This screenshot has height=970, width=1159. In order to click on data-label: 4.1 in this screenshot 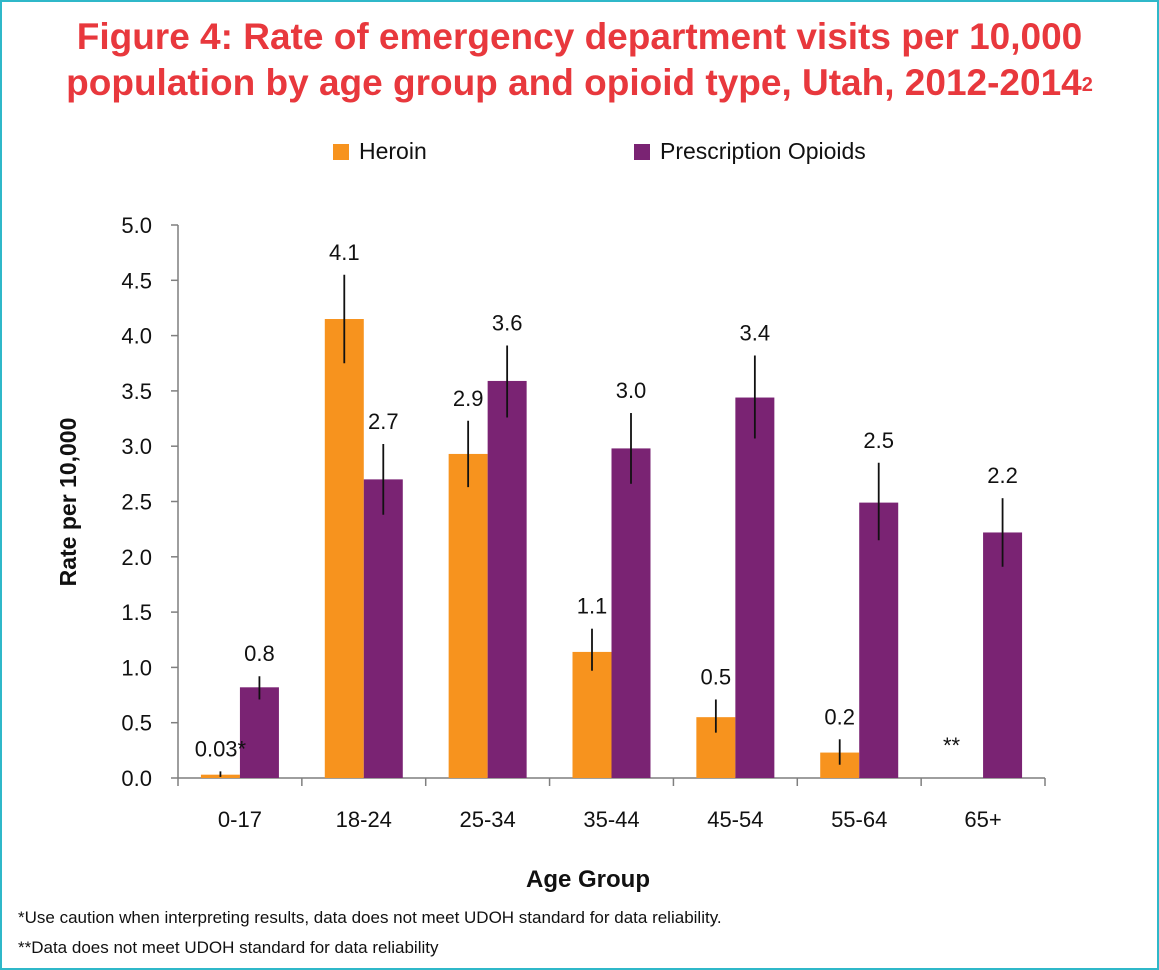, I will do `click(344, 252)`.